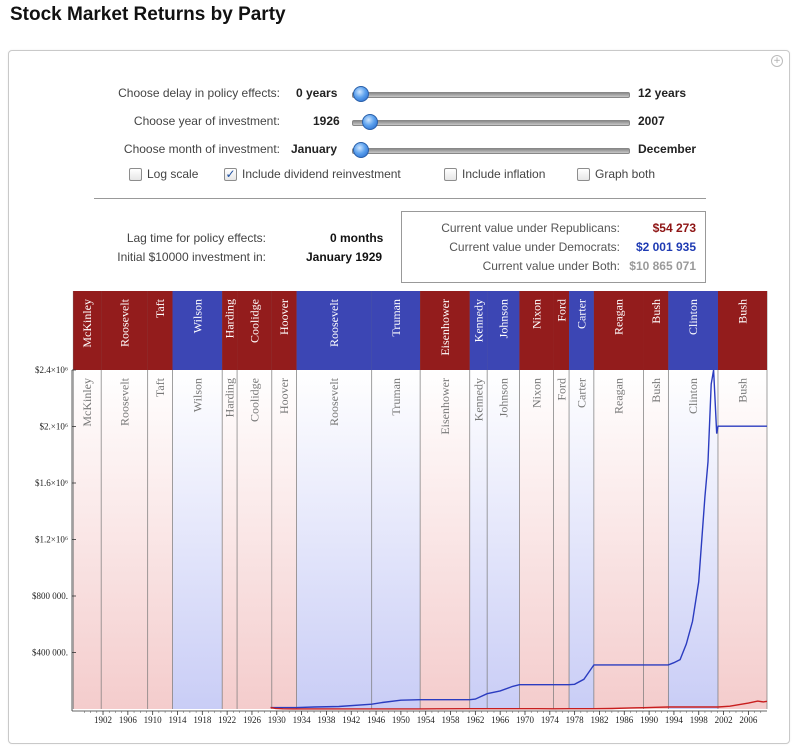 The image size is (800, 754). I want to click on y-tick-label: $2.4×10⁶, so click(51, 370).